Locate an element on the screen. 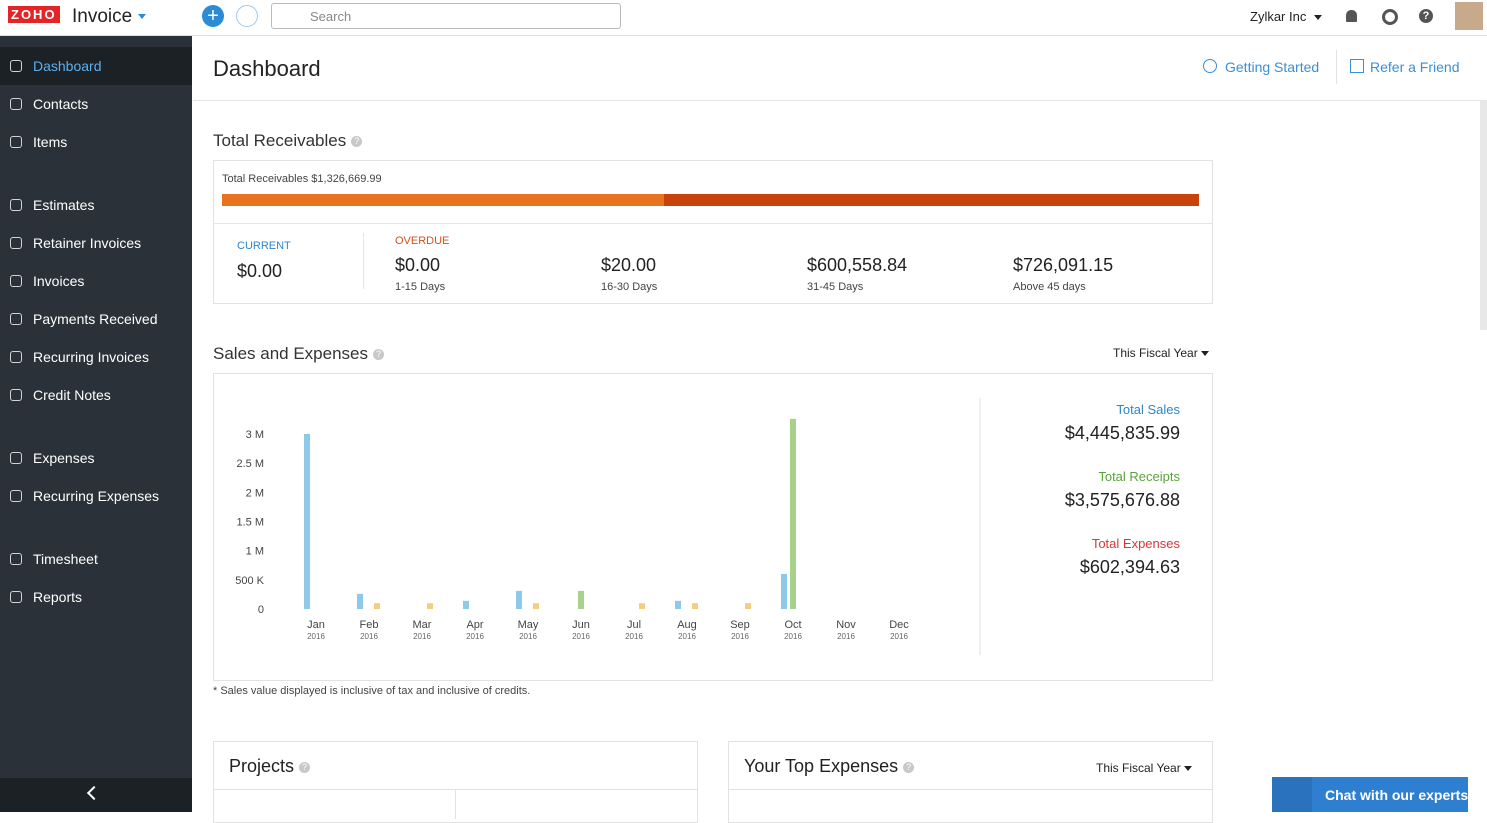 Image resolution: width=1487 pixels, height=823 pixels. new-button: + is located at coordinates (213, 16).